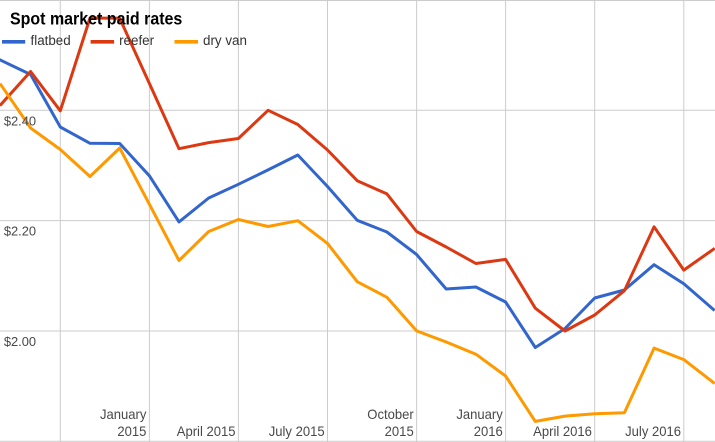 This screenshot has height=442, width=715. What do you see at coordinates (297, 431) in the screenshot?
I see `svg-text: July 2015` at bounding box center [297, 431].